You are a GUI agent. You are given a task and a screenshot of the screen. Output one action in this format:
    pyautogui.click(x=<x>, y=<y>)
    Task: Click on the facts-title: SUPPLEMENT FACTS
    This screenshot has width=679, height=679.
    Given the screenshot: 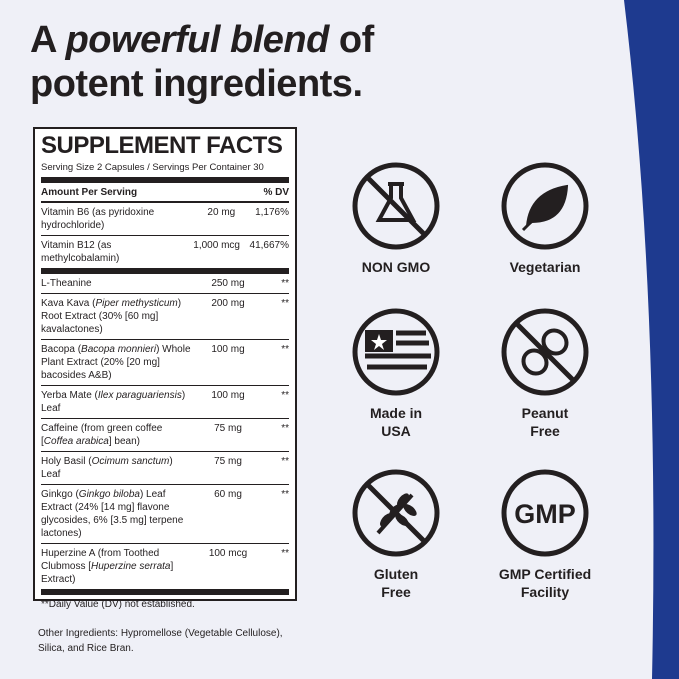 What is the action you would take?
    pyautogui.click(x=162, y=145)
    